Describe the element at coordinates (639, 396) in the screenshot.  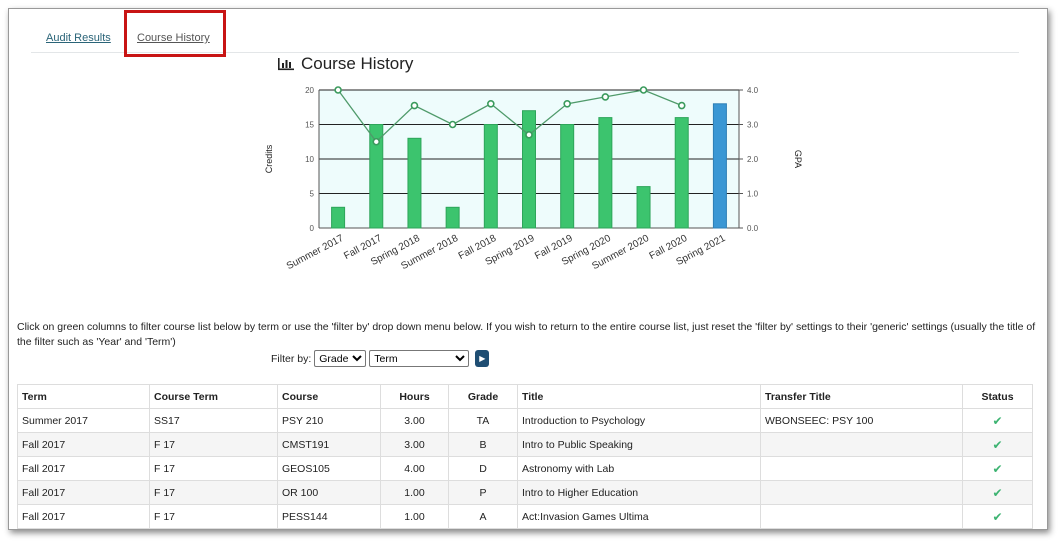
I see `column-header: Title` at that location.